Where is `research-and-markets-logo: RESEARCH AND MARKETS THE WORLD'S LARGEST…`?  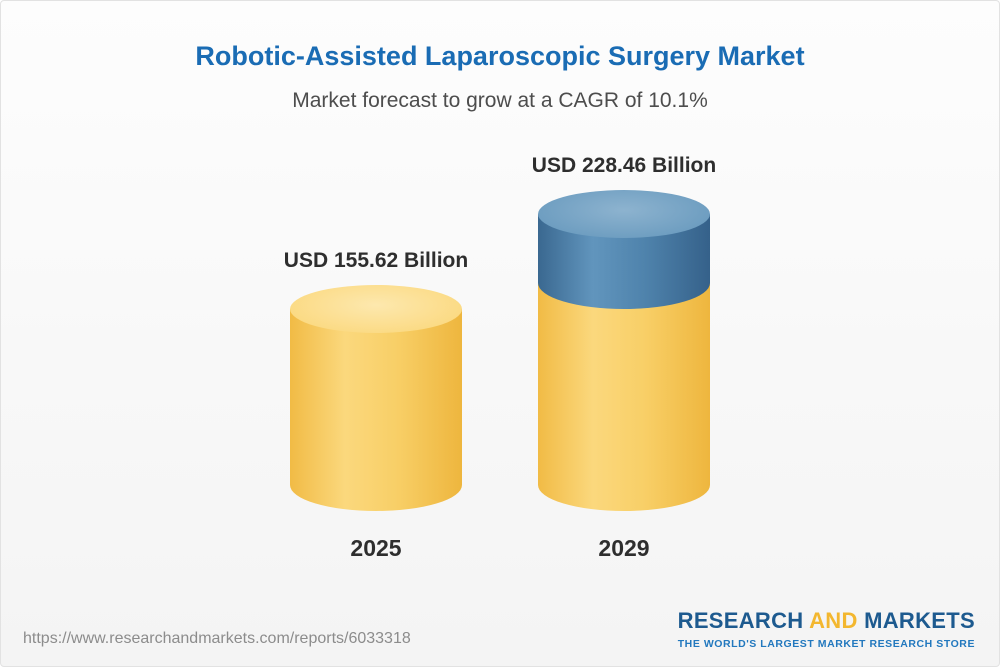 research-and-markets-logo: RESEARCH AND MARKETS THE WORLD'S LARGEST… is located at coordinates (826, 629).